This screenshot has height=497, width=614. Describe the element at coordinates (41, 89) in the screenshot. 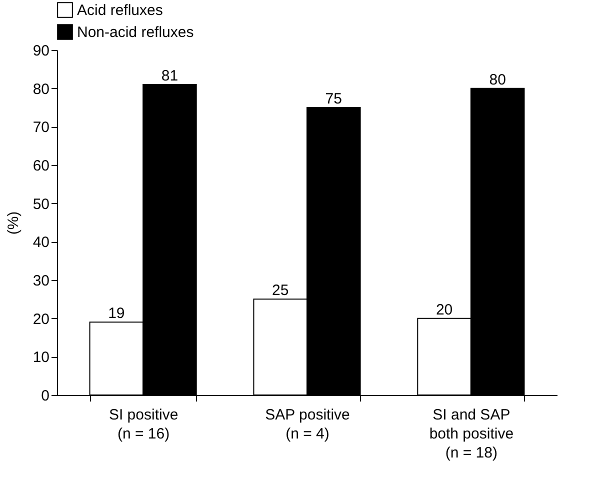

I see `y-tick-label: 80` at that location.